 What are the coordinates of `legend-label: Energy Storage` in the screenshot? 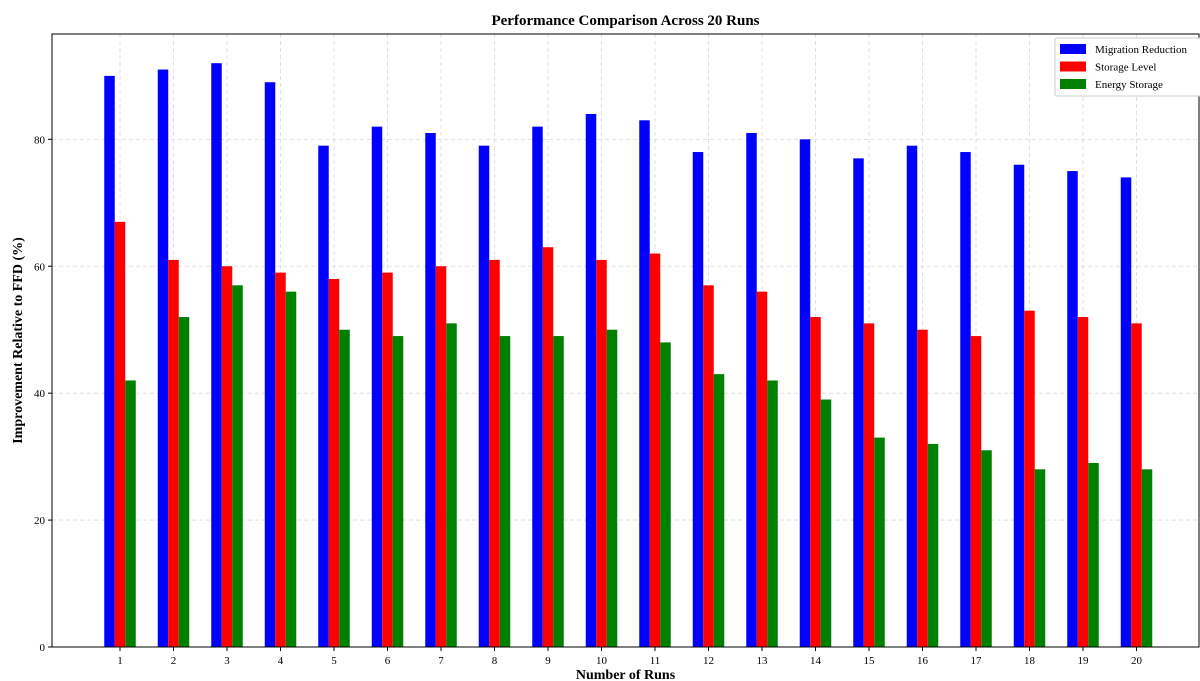 It's located at (1129, 85).